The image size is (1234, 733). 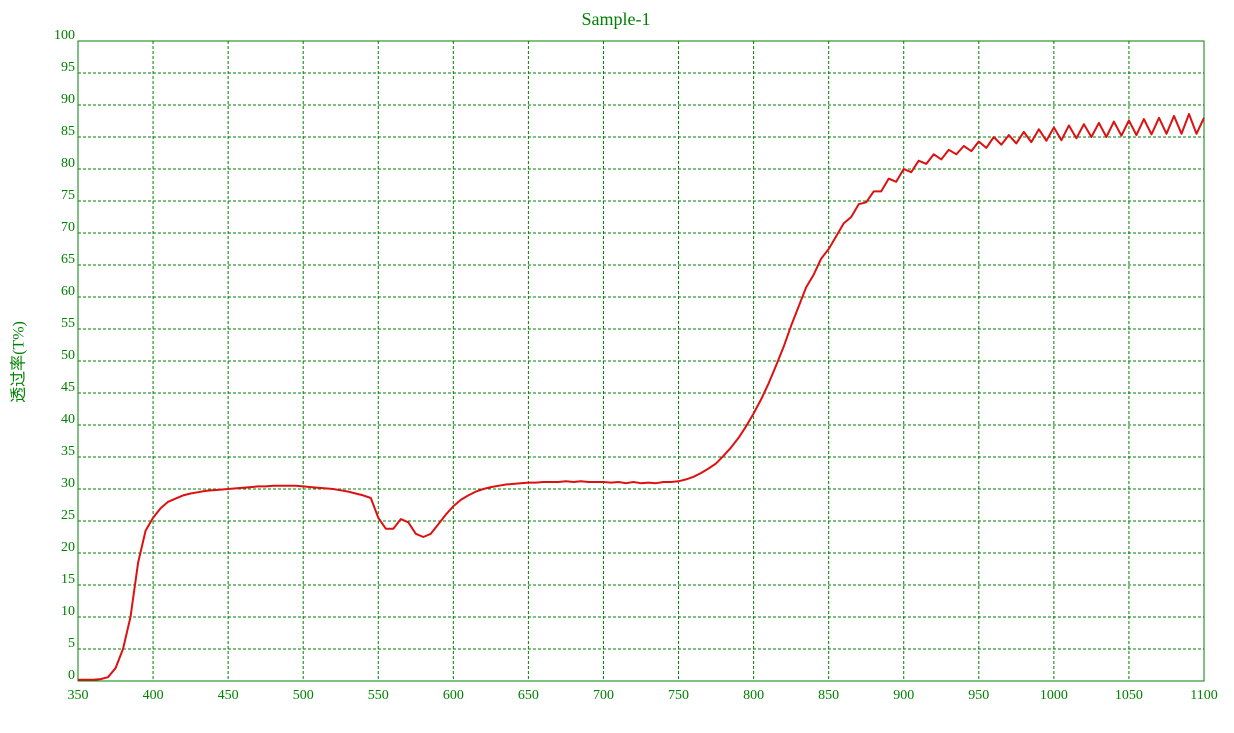 What do you see at coordinates (68, 67) in the screenshot?
I see `y-tick-label: 95` at bounding box center [68, 67].